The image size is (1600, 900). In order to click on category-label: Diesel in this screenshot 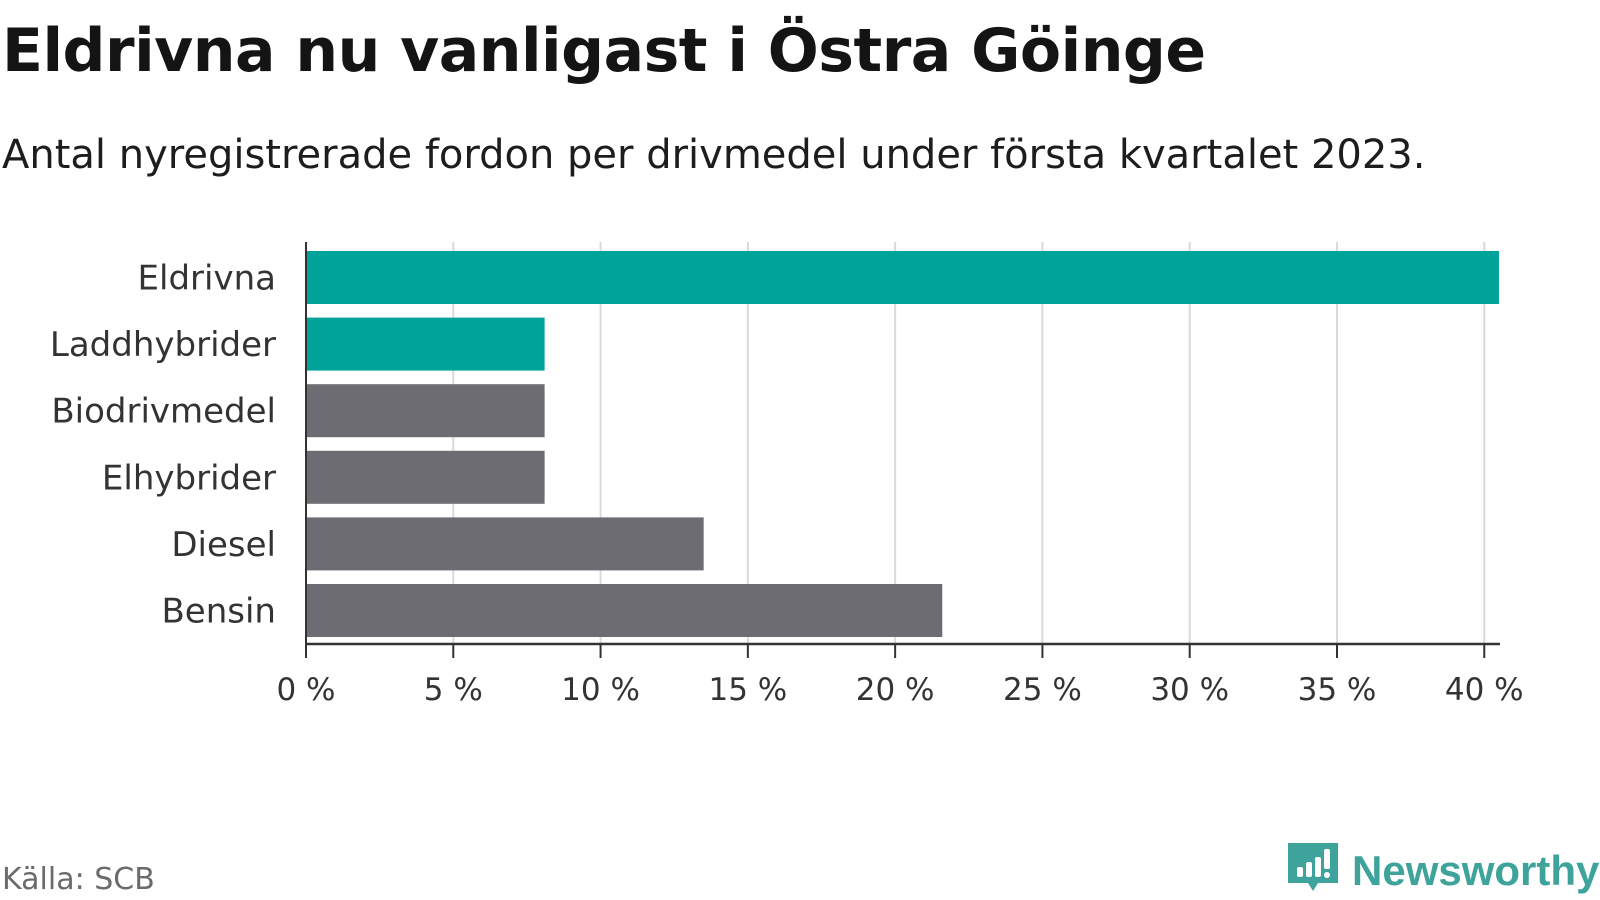, I will do `click(223, 545)`.